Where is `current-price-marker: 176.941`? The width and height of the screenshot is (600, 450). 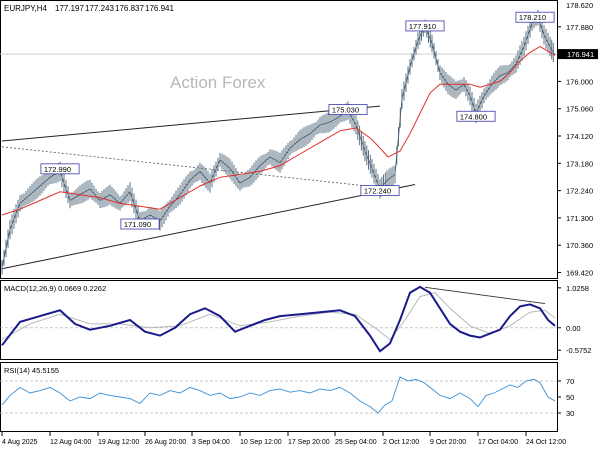 current-price-marker: 176.941 is located at coordinates (578, 54).